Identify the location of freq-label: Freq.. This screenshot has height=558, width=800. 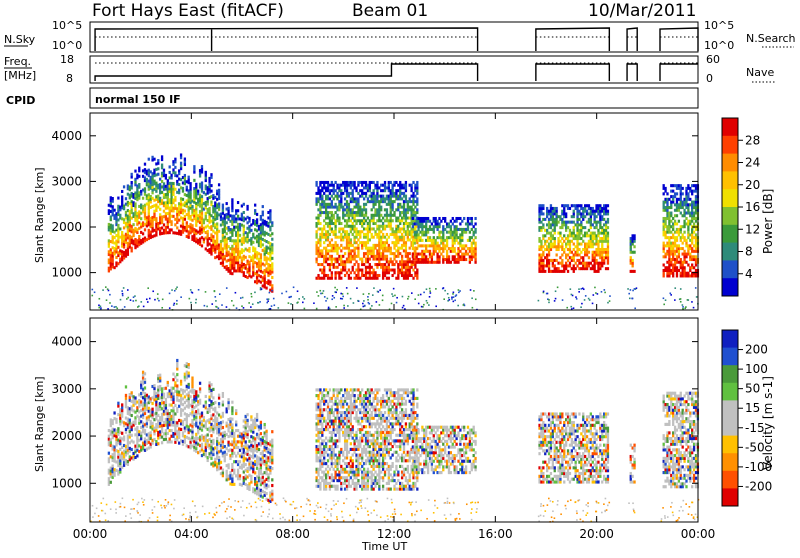
(17, 61).